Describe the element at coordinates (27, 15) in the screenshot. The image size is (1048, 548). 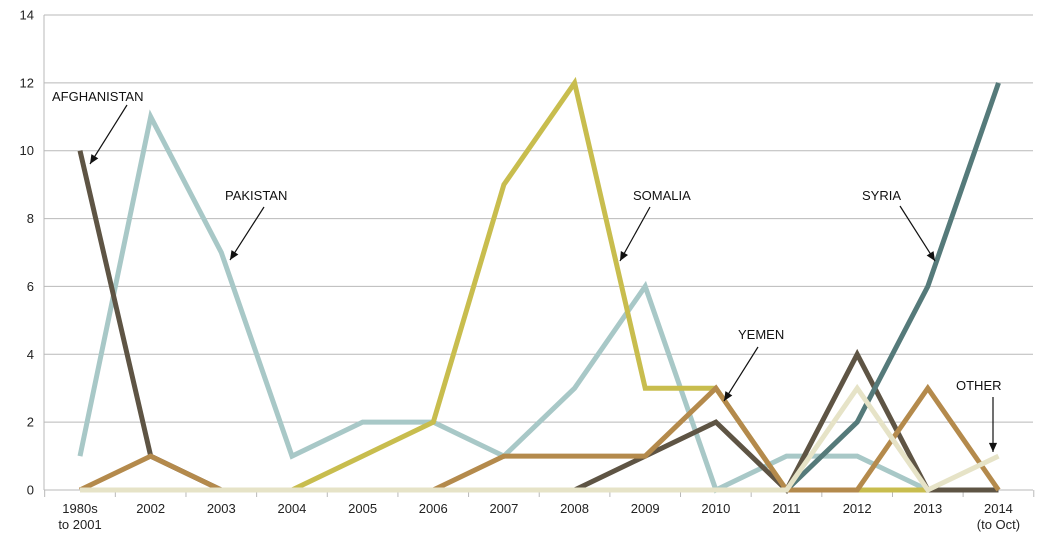
I see `y-tick-label: 14` at that location.